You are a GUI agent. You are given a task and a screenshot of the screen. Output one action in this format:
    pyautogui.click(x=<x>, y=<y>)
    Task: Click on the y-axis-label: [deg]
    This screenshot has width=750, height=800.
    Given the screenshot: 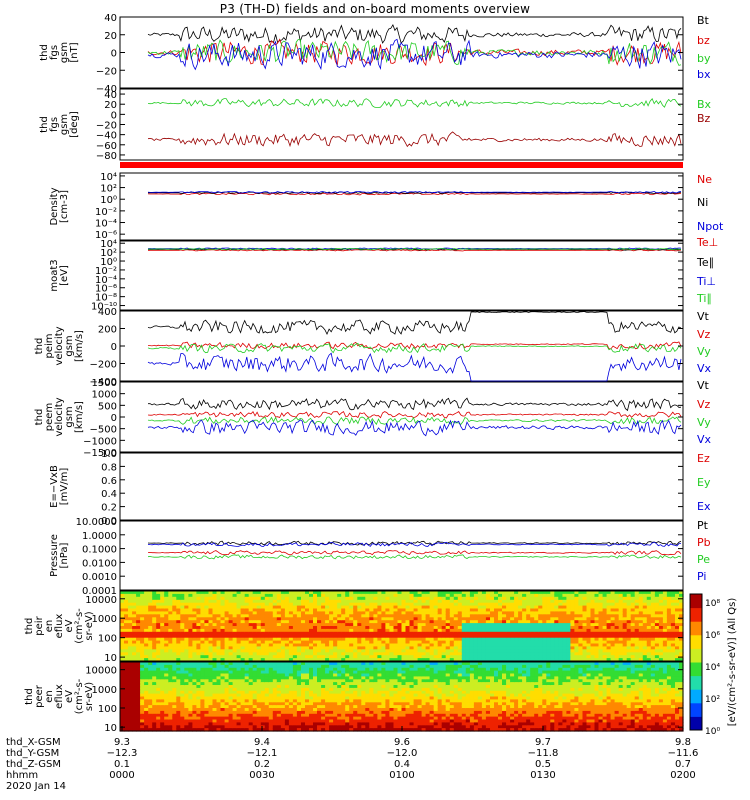 What is the action you would take?
    pyautogui.click(x=74, y=124)
    